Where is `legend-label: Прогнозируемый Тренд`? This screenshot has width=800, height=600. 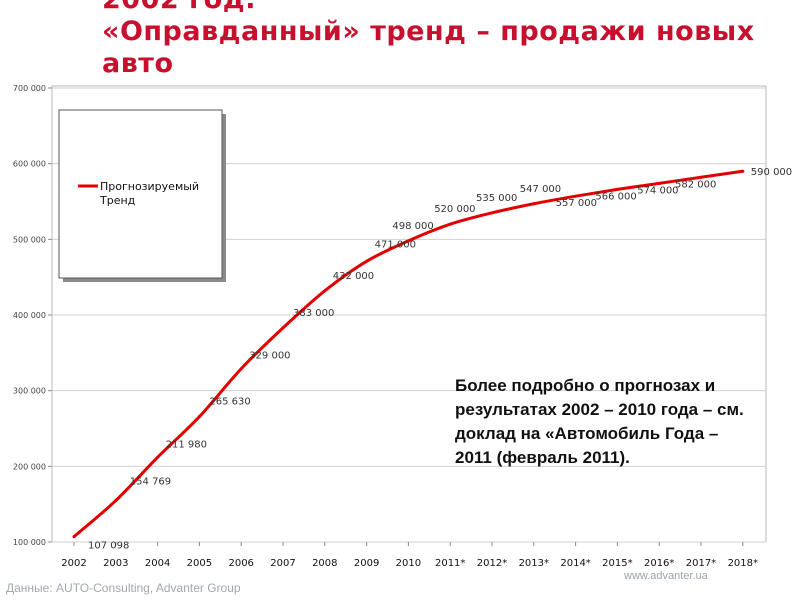
legend-label: Прогнозируемый Тренд is located at coordinates (149, 193).